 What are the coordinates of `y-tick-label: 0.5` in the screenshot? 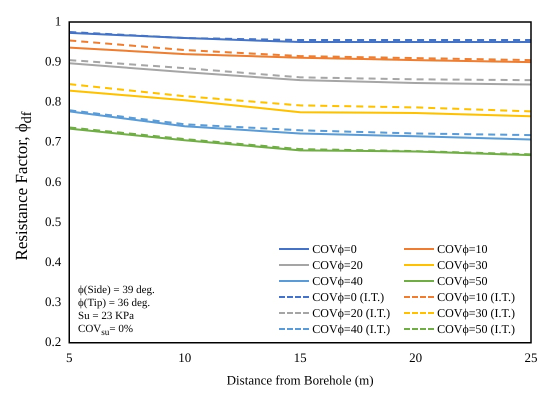 It's located at (53, 221).